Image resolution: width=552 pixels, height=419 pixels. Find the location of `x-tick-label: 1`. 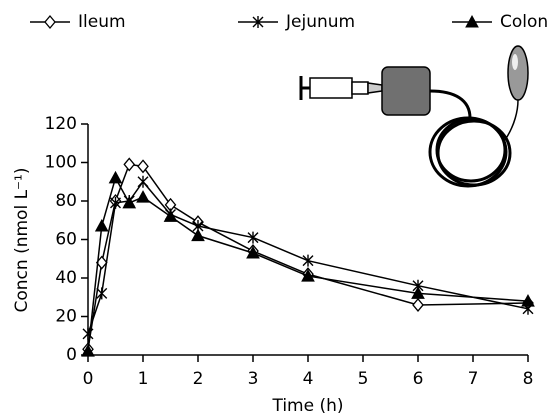

x-tick-label: 1 is located at coordinates (143, 379).